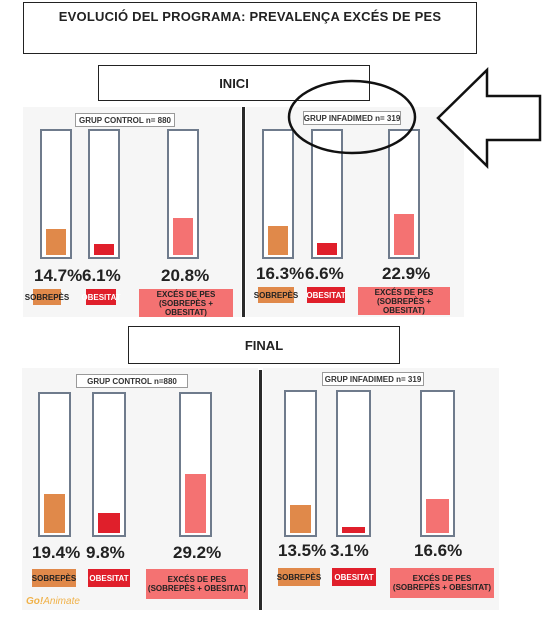 The image size is (556, 621). What do you see at coordinates (438, 550) in the screenshot?
I see `final_infadimed-exces-percent: 16.6%` at bounding box center [438, 550].